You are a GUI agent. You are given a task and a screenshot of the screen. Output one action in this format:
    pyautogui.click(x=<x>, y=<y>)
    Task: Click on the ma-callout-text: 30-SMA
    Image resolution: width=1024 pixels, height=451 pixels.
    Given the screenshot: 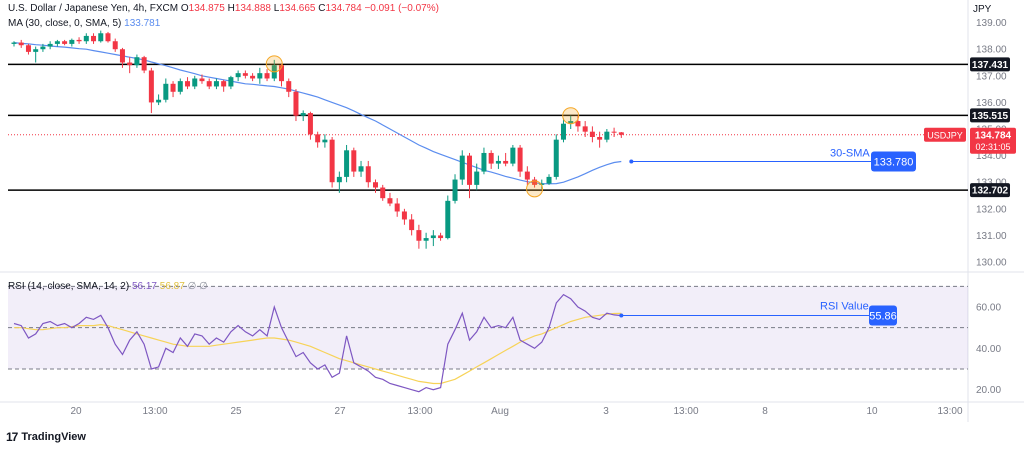 What is the action you would take?
    pyautogui.click(x=850, y=153)
    